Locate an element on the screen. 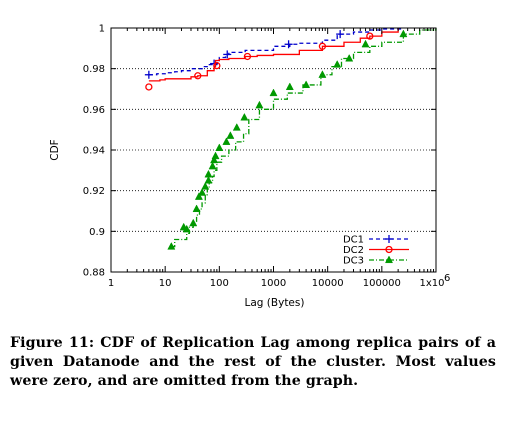 This screenshot has height=438, width=505. x-tick-label: 1 is located at coordinates (111, 283).